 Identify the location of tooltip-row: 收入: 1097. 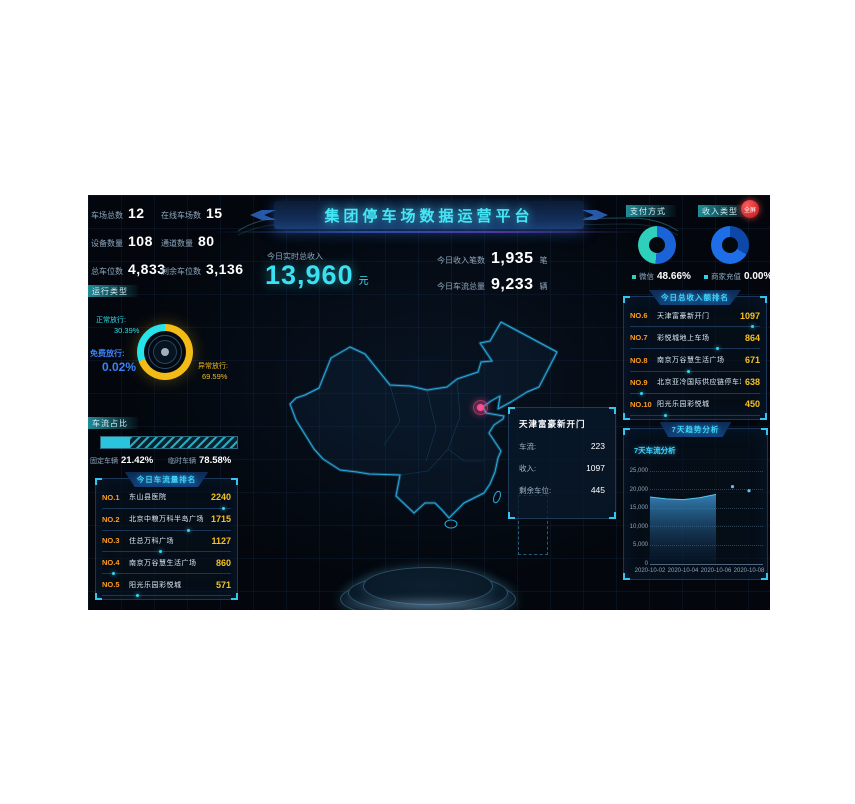
(562, 468).